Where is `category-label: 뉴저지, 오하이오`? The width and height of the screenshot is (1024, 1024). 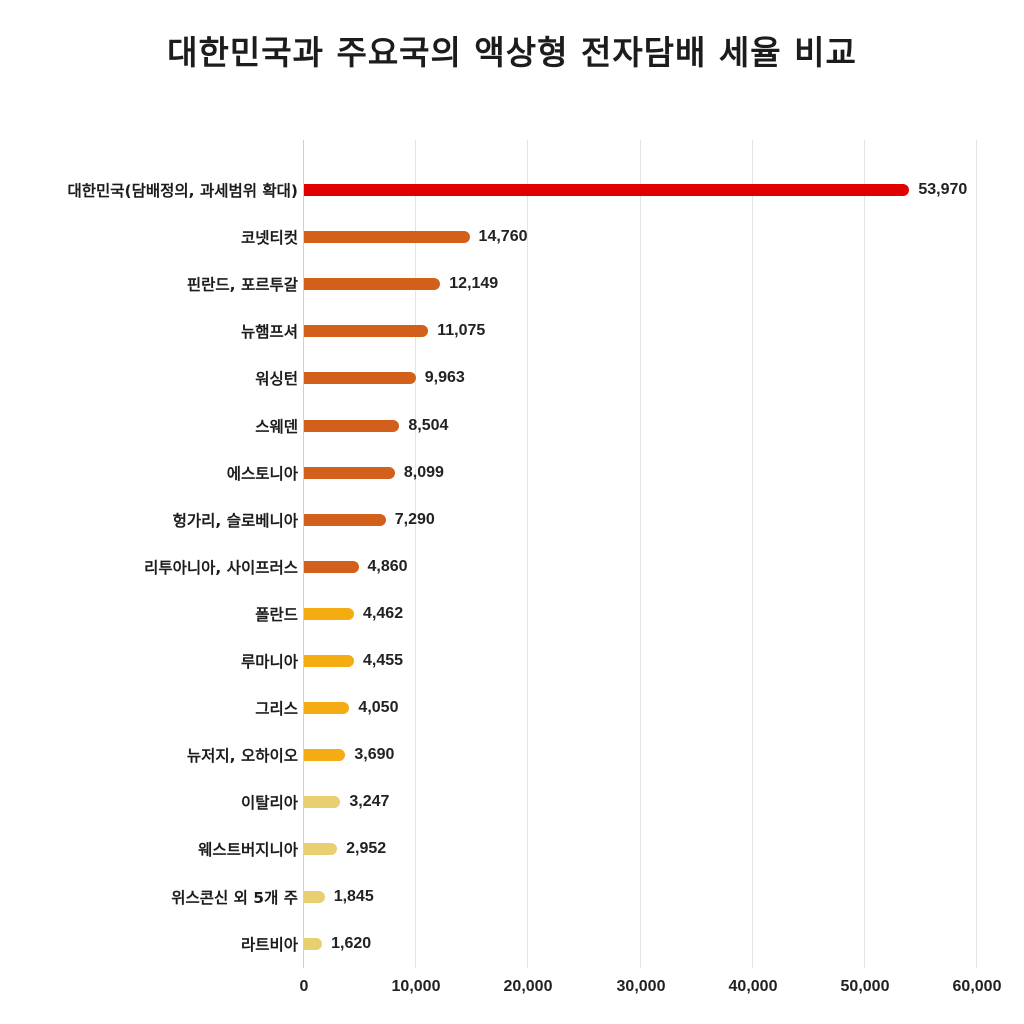 category-label: 뉴저지, 오하이오 is located at coordinates (242, 756).